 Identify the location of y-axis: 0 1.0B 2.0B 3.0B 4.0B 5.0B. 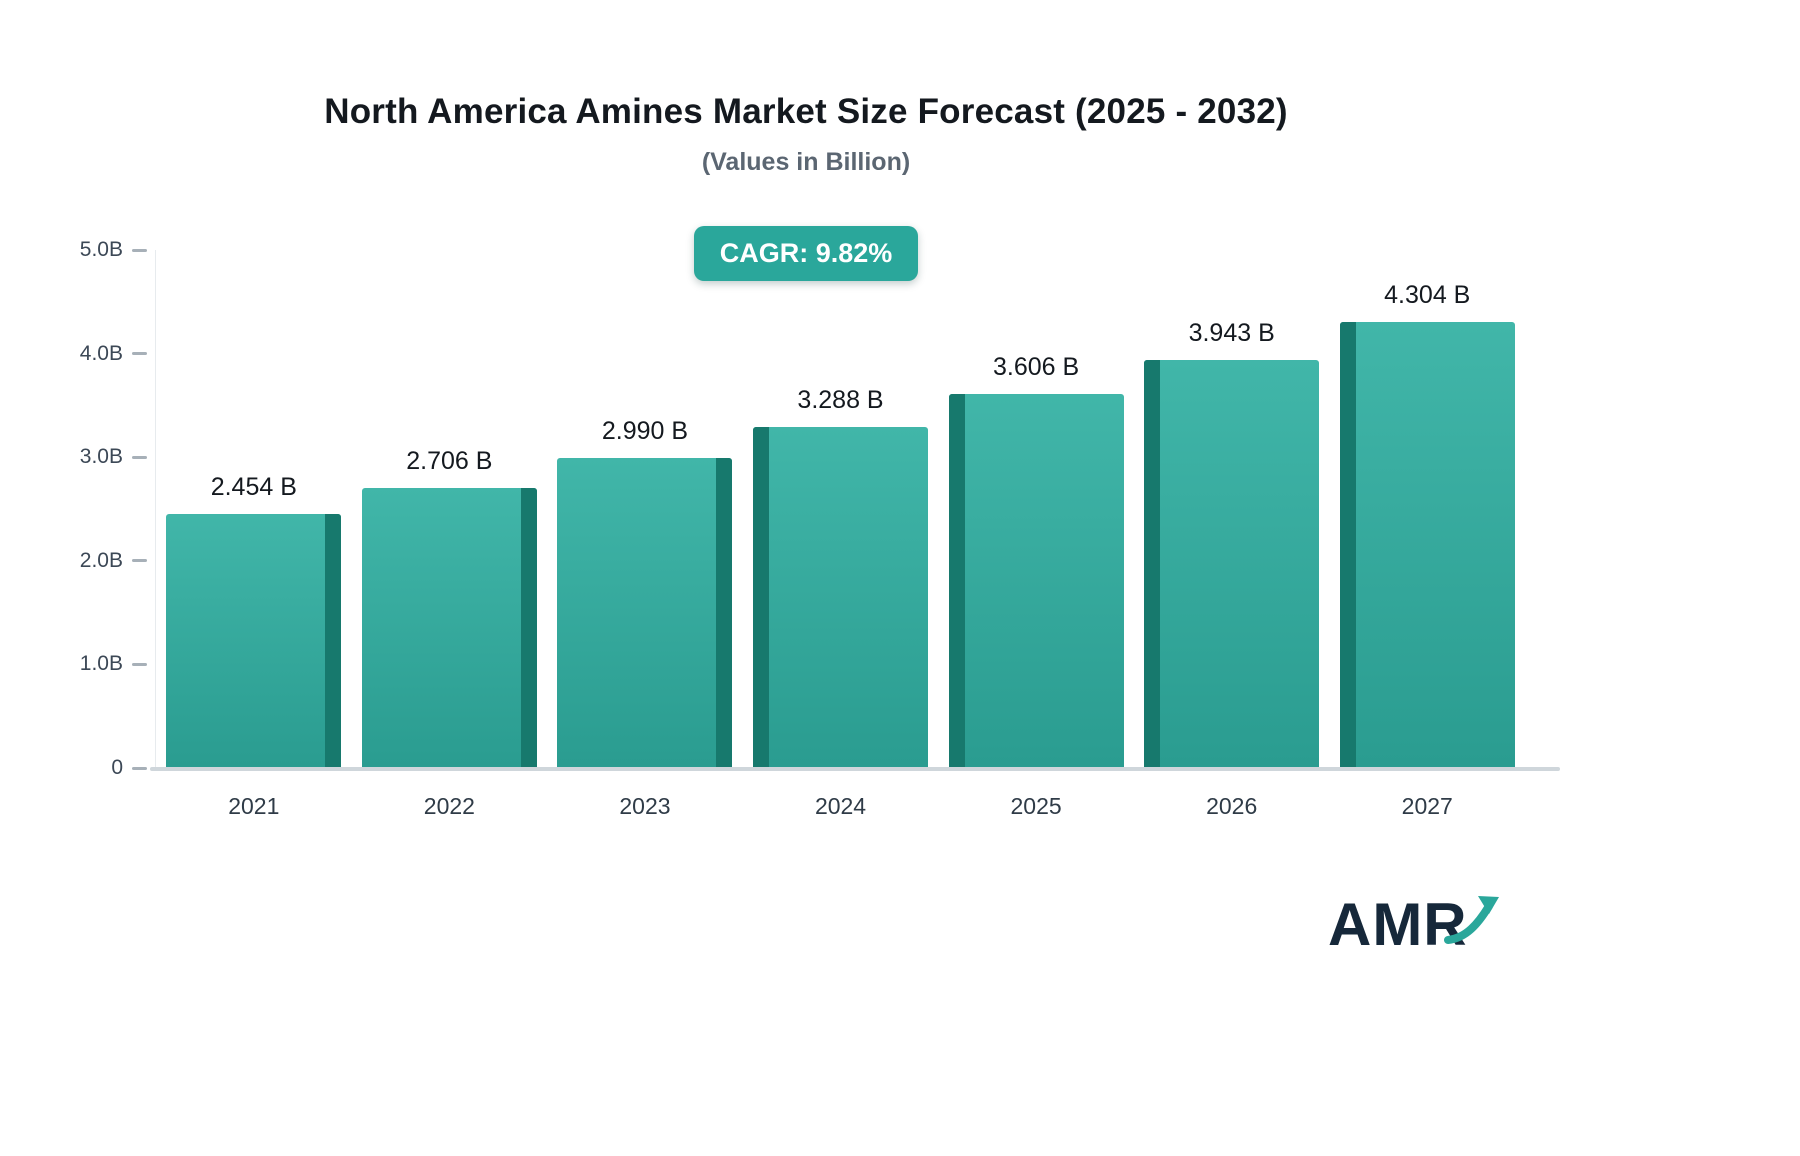
(101, 508).